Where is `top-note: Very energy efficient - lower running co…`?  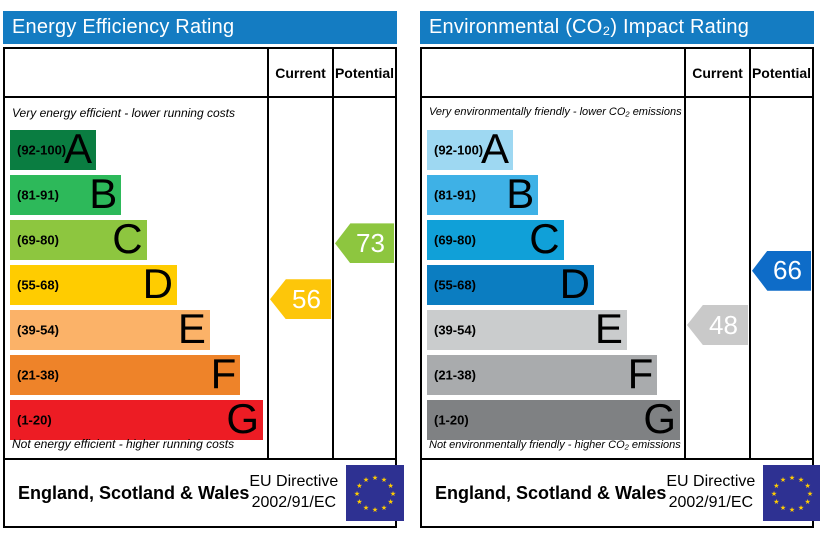 top-note: Very energy efficient - lower running co… is located at coordinates (123, 113).